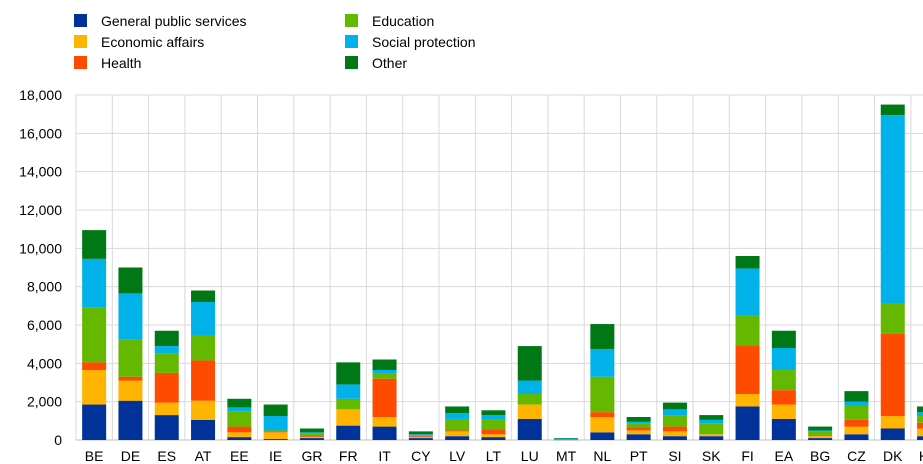 The height and width of the screenshot is (464, 923). What do you see at coordinates (203, 319) in the screenshot?
I see `bar-at-social-protection` at bounding box center [203, 319].